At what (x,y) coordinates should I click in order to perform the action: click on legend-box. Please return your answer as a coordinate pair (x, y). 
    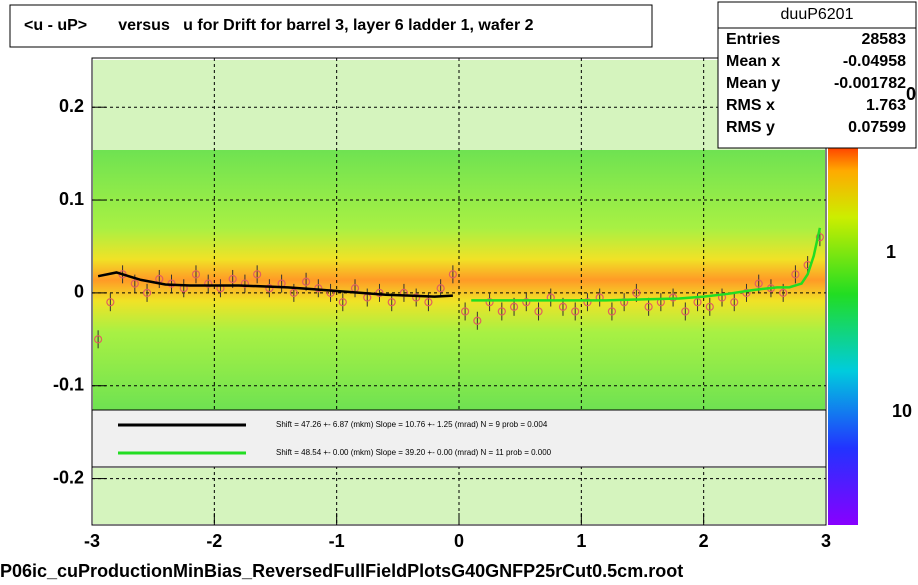
    Looking at the image, I should click on (459, 438).